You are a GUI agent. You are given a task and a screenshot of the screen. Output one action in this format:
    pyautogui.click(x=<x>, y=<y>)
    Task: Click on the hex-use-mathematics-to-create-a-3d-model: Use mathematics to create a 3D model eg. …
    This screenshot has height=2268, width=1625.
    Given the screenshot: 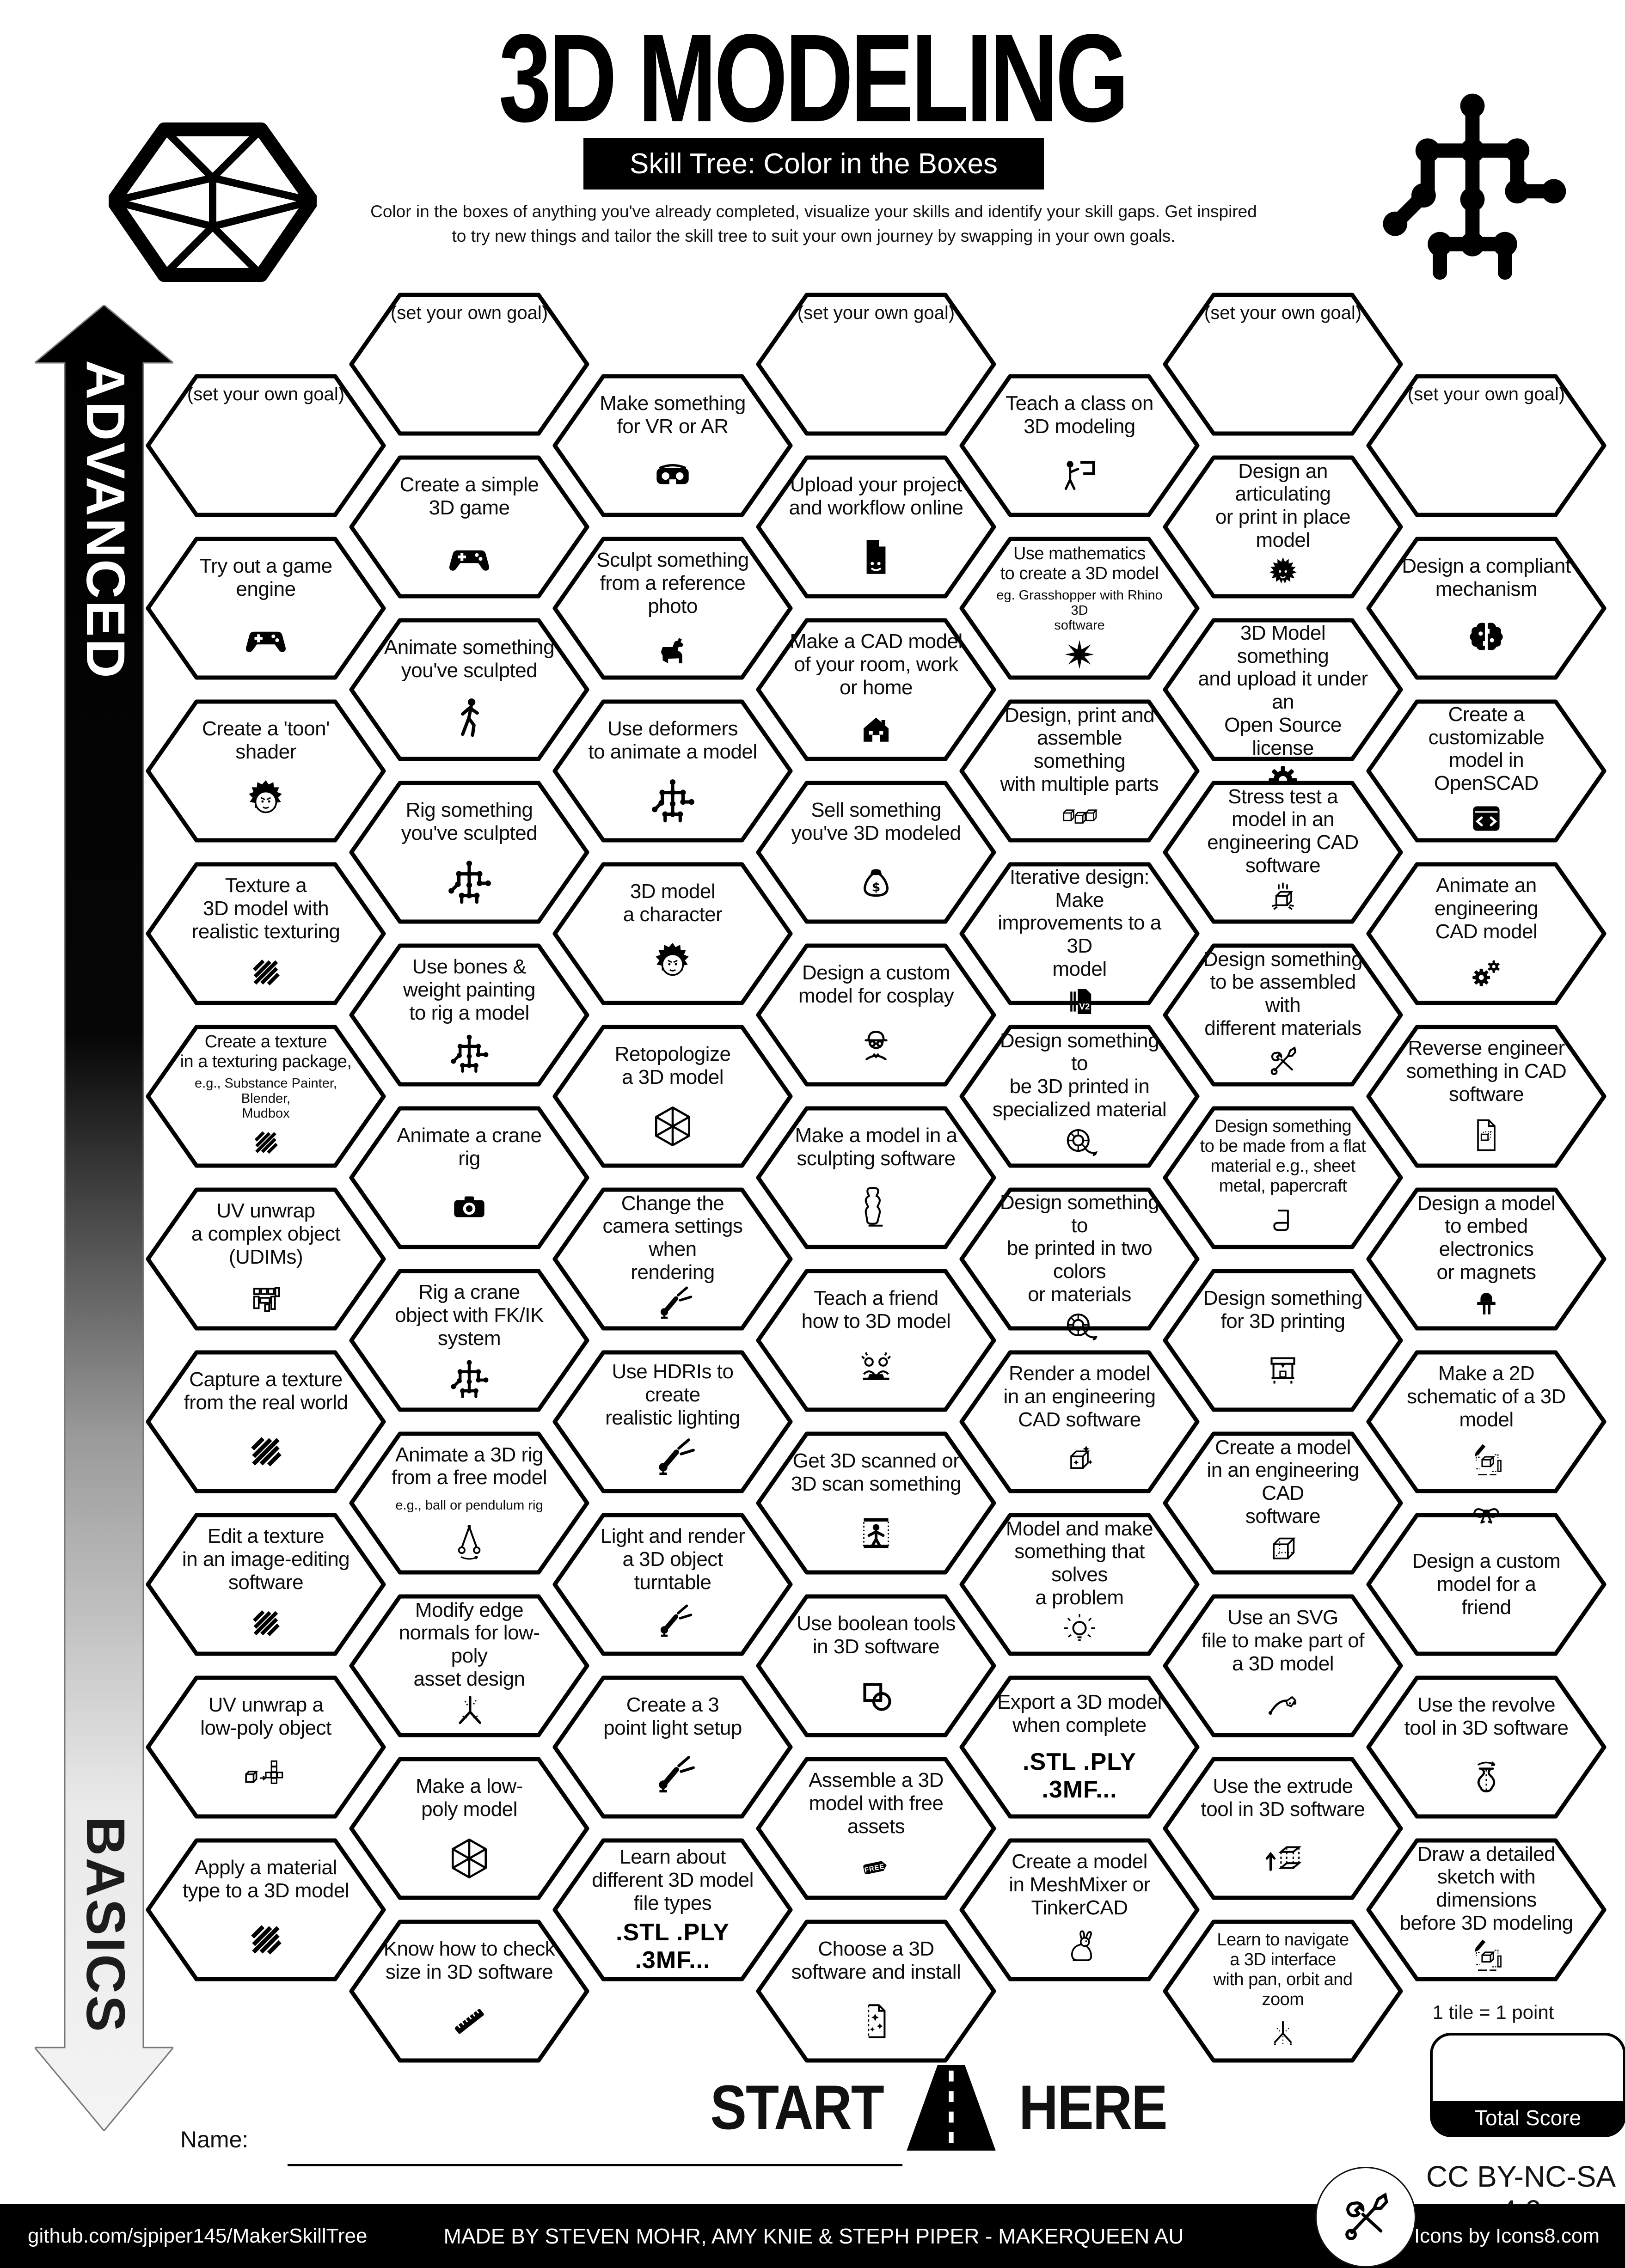 What is the action you would take?
    pyautogui.click(x=1079, y=608)
    